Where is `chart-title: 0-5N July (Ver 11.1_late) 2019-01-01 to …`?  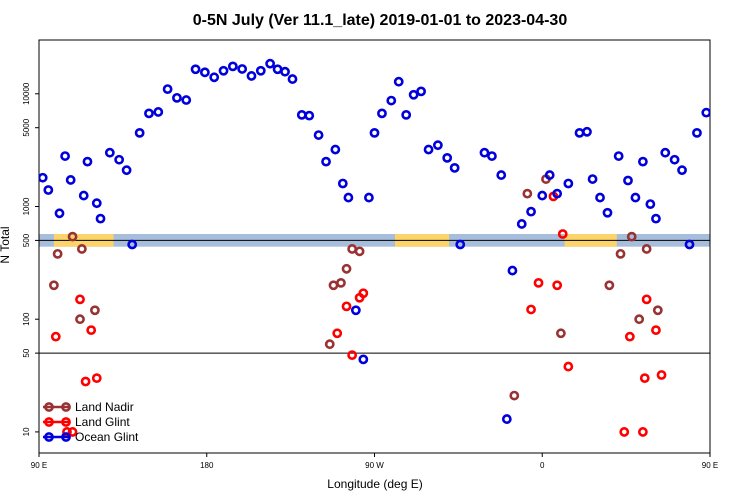 chart-title: 0-5N July (Ver 11.1_late) 2019-01-01 to … is located at coordinates (380, 20).